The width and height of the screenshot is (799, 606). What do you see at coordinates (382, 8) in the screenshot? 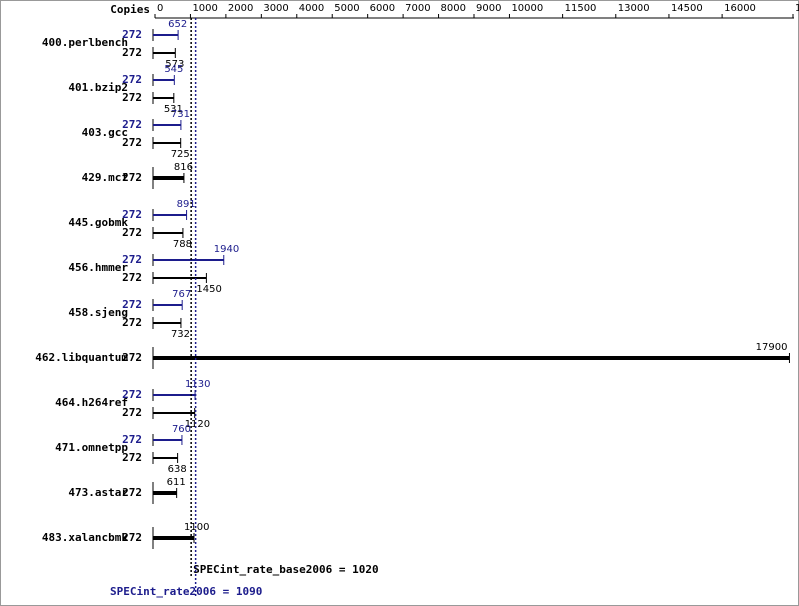
I see `x-tick-label: 6000` at bounding box center [382, 8].